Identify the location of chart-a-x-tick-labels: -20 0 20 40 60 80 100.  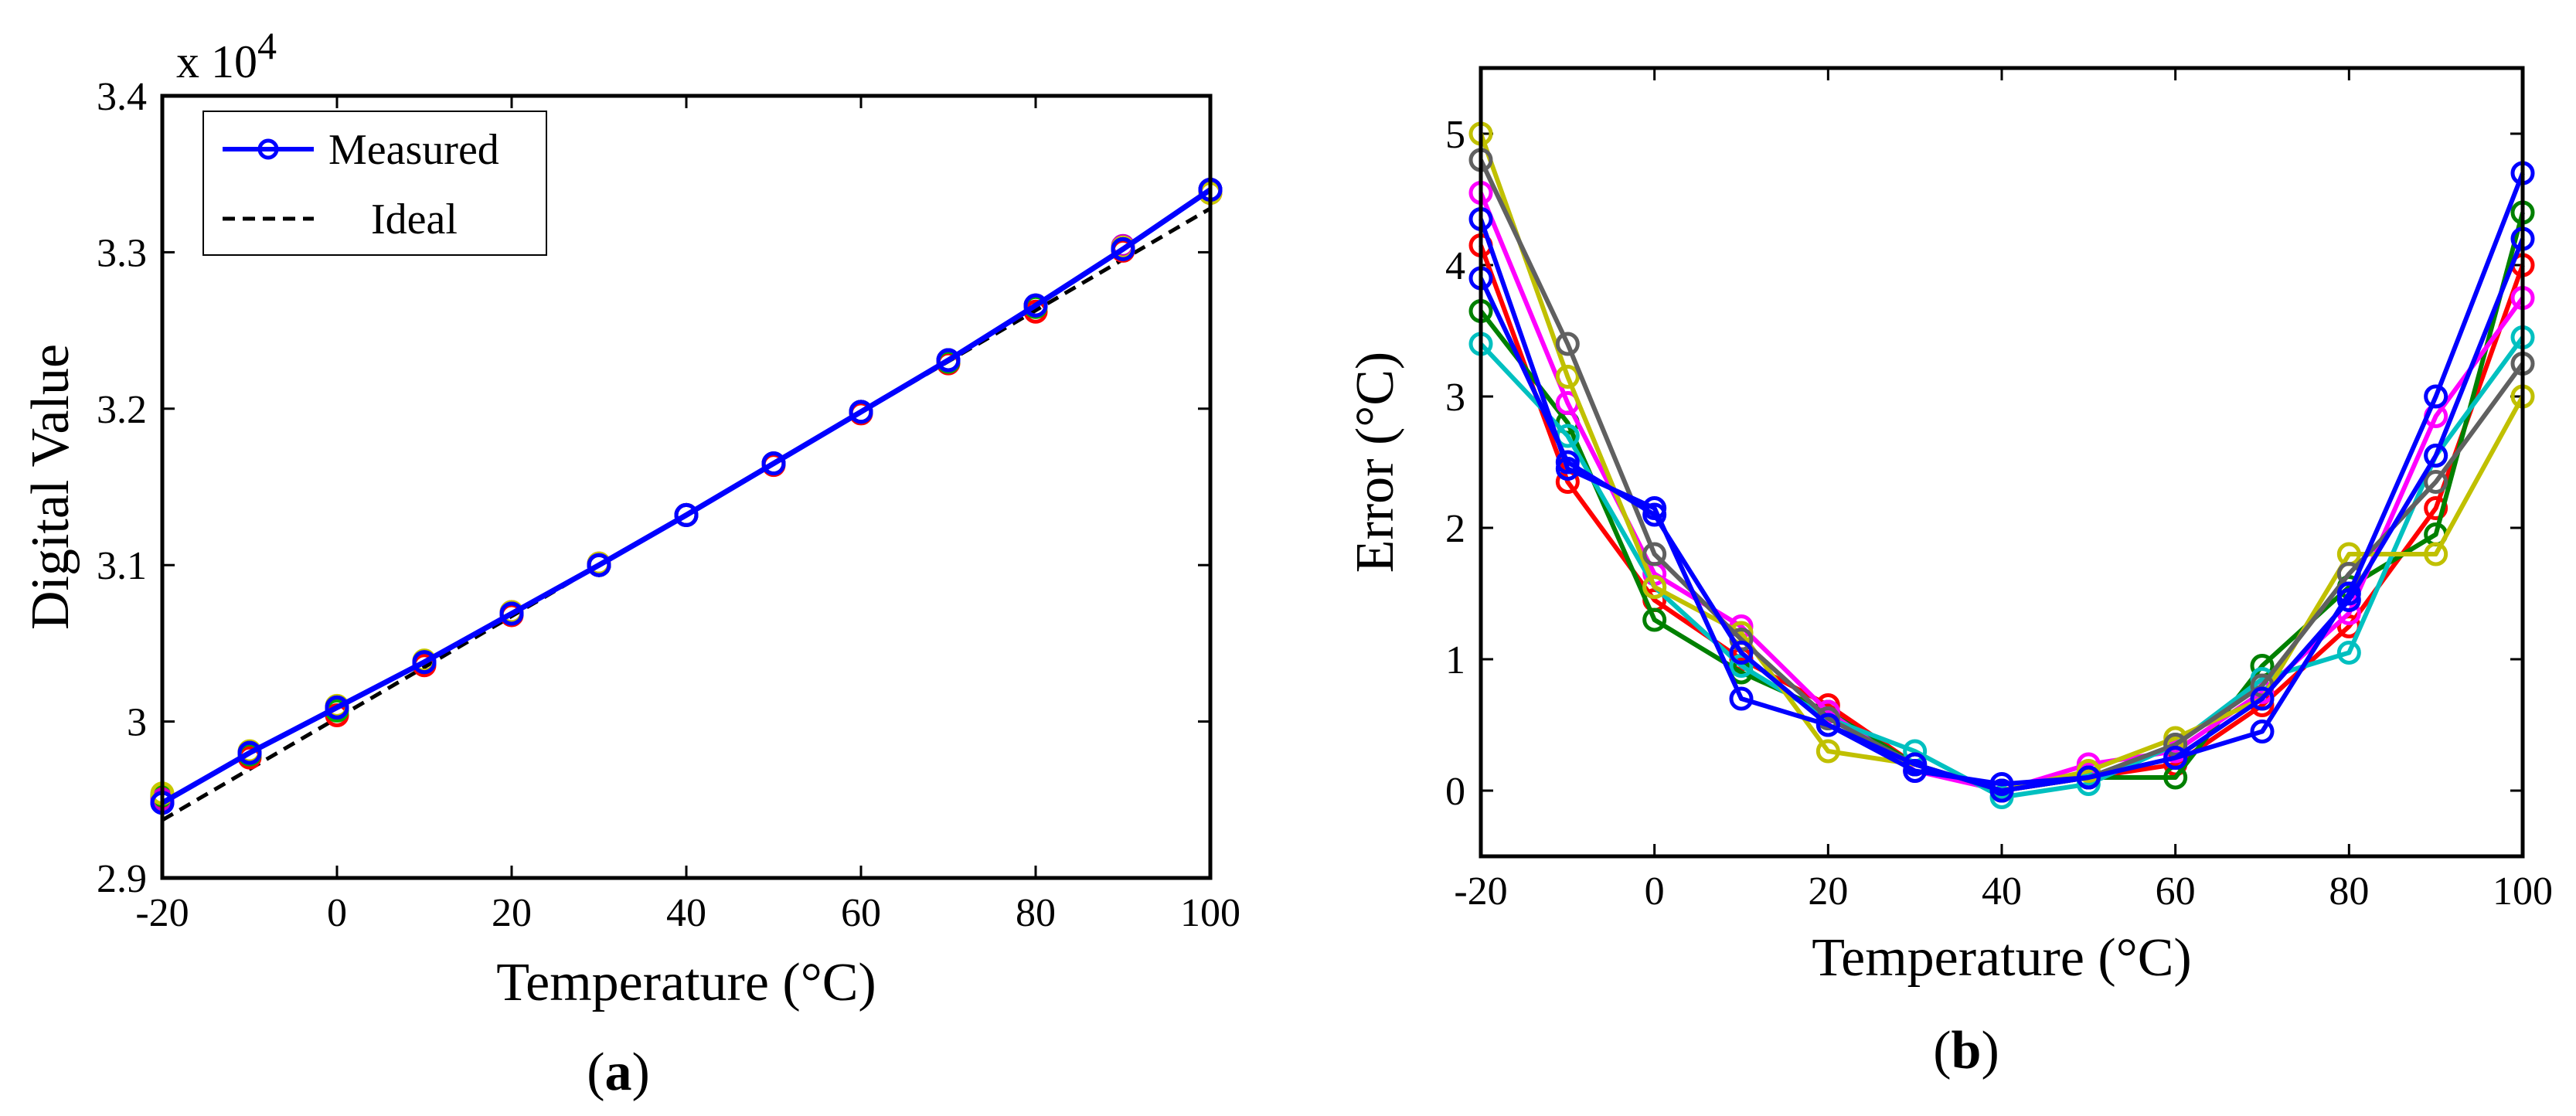
(687, 913).